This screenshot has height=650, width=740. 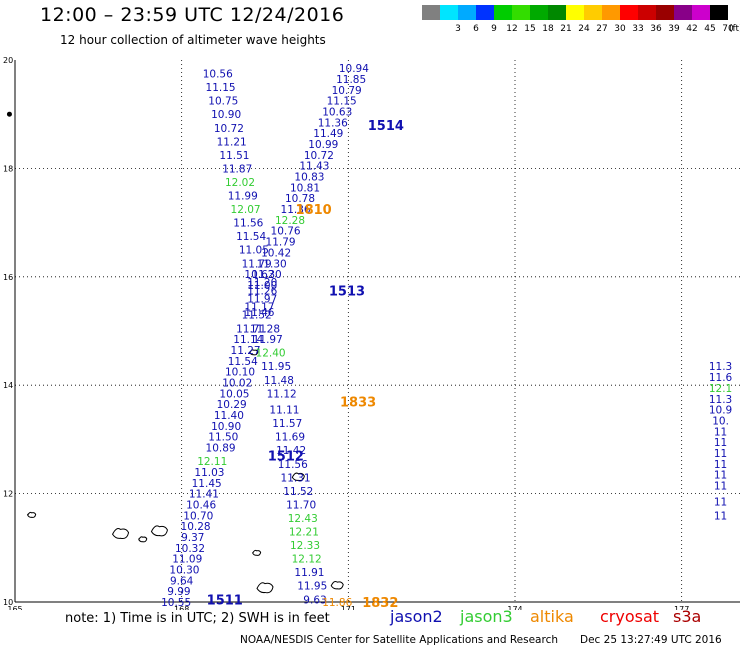 What do you see at coordinates (234, 394) in the screenshot?
I see `swh-value: 10.05` at bounding box center [234, 394].